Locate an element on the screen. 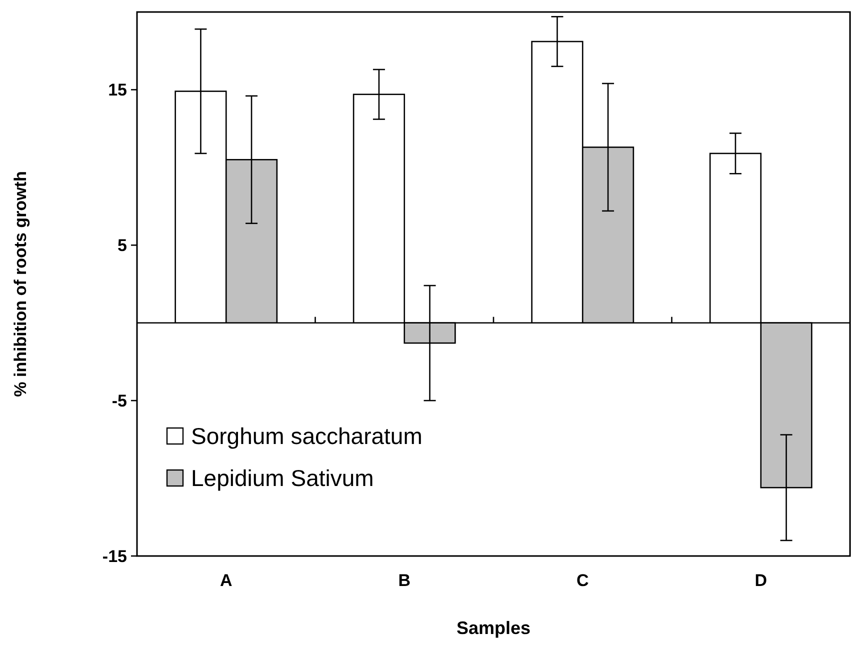 This screenshot has width=851, height=648. y-axis-title: % inhibition of roots growth is located at coordinates (20, 284).